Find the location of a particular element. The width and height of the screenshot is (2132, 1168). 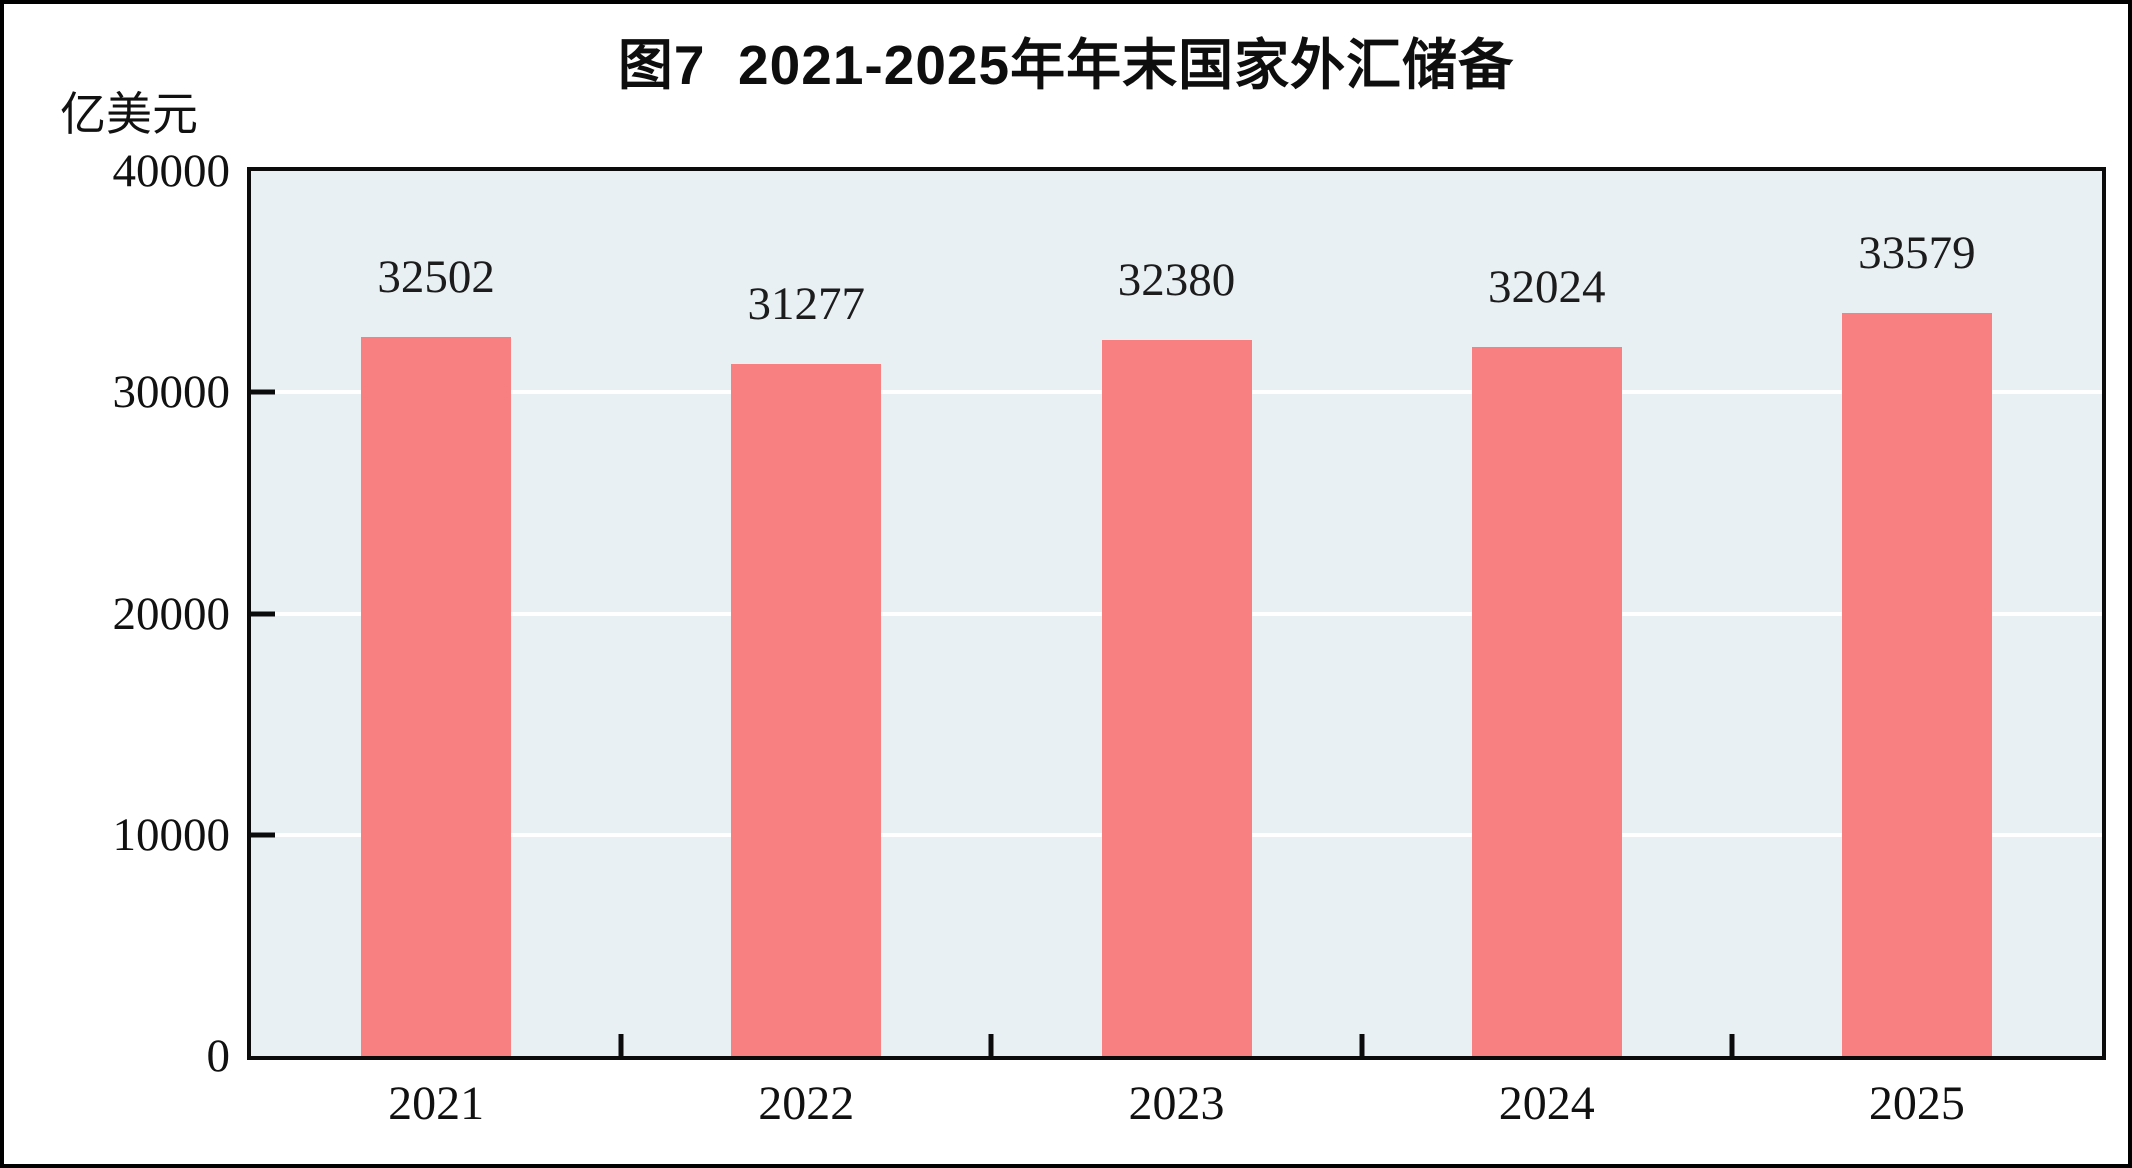

bar-value-label-2025: 33579 is located at coordinates (1917, 253).